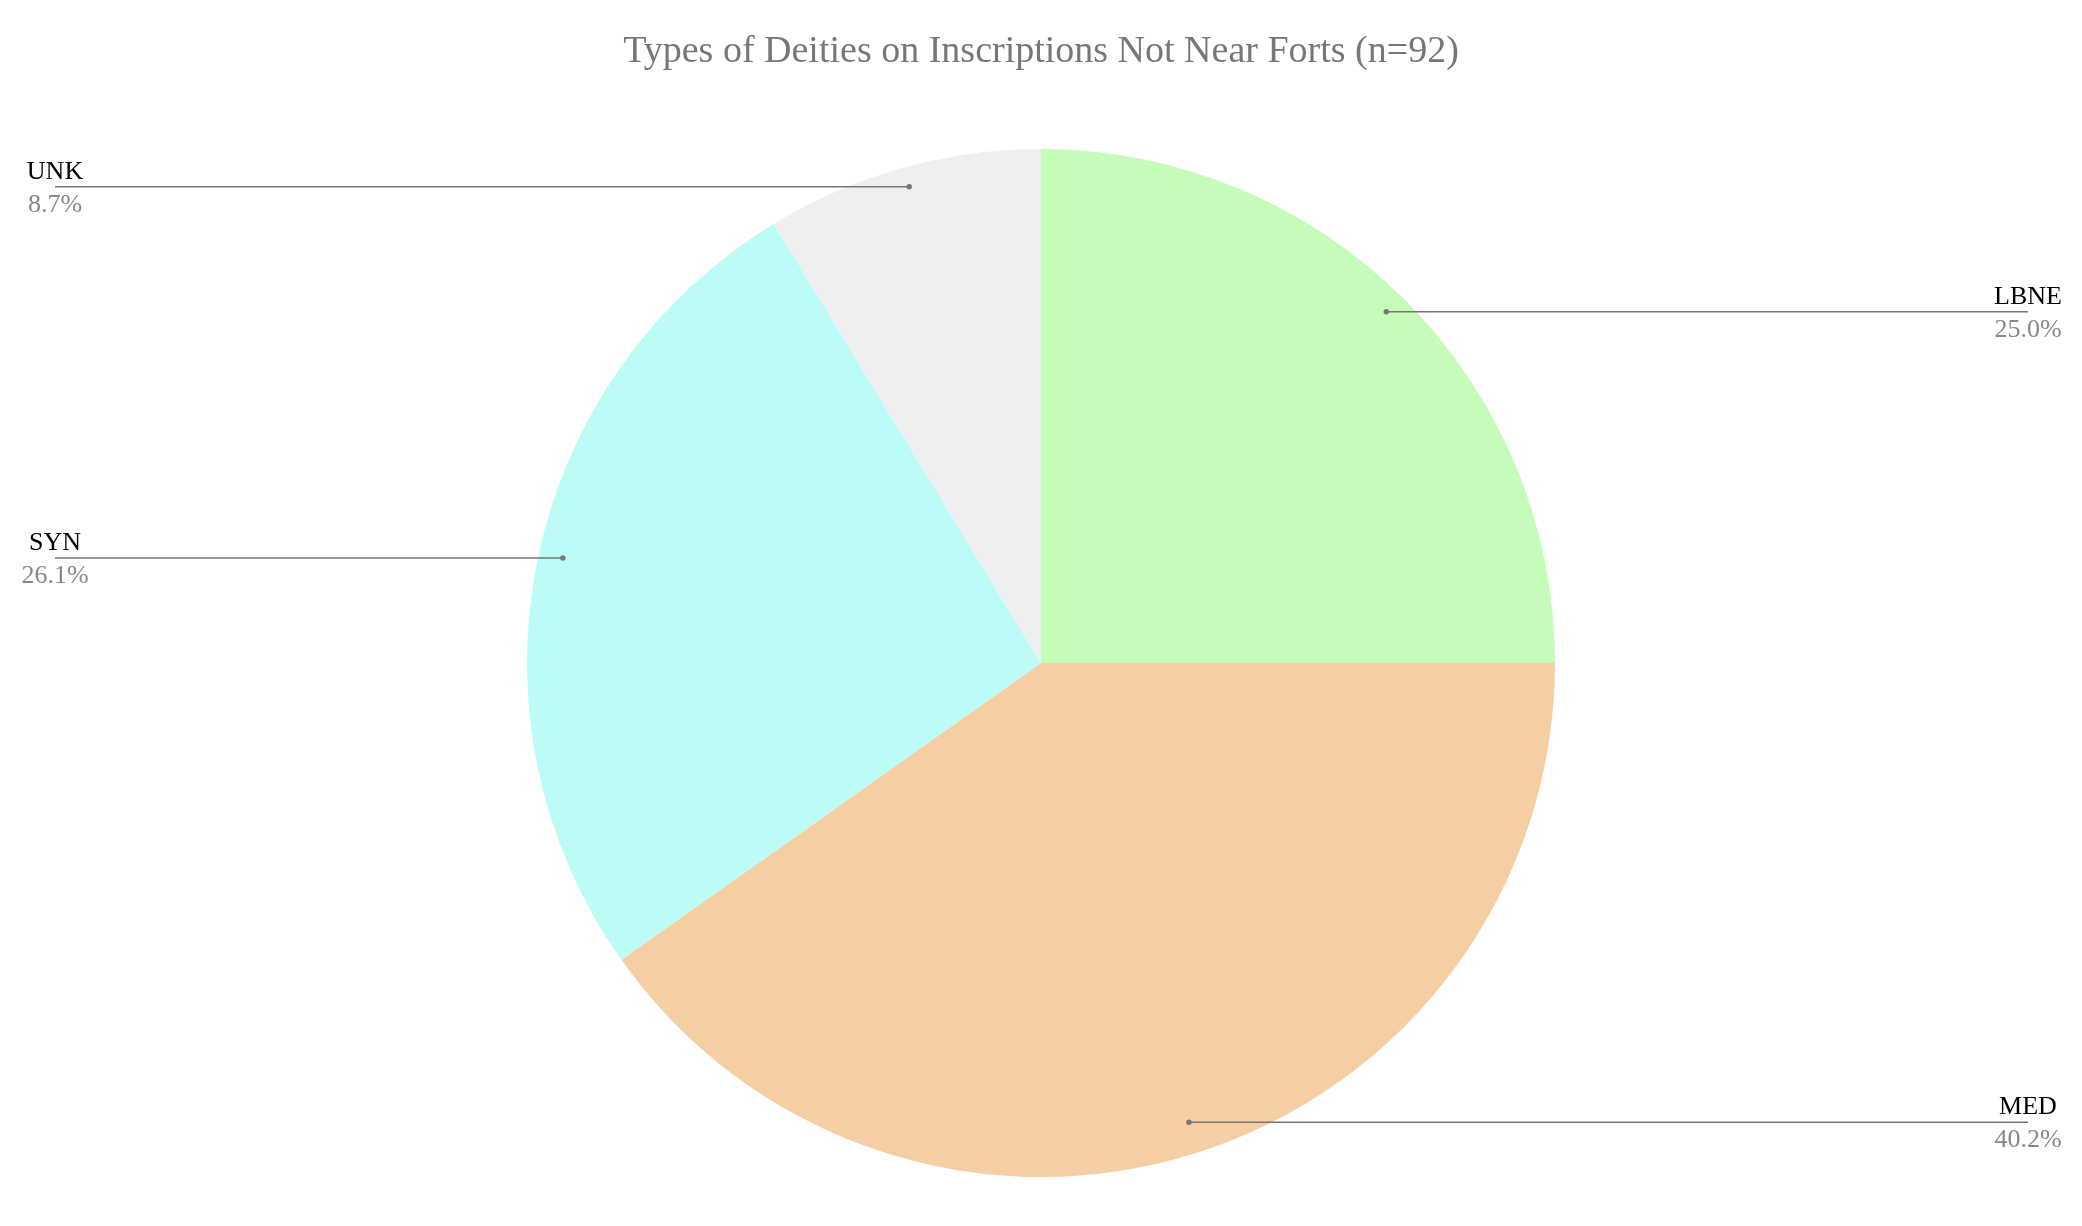 The height and width of the screenshot is (1226, 2082). What do you see at coordinates (55, 203) in the screenshot?
I see `data-label: 8.7%` at bounding box center [55, 203].